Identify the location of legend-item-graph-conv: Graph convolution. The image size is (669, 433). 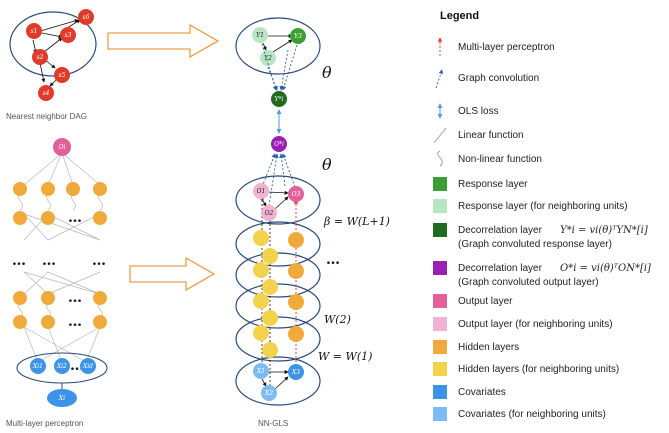
(487, 79).